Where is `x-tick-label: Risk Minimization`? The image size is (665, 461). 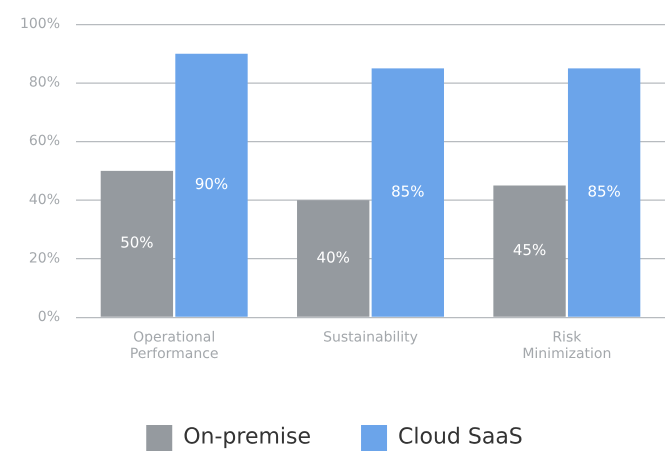
x-tick-label: Risk Minimization is located at coordinates (567, 345).